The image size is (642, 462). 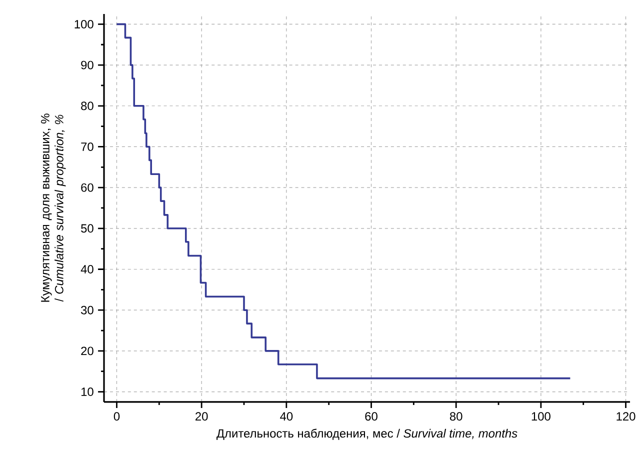 What do you see at coordinates (53, 208) in the screenshot?
I see `y-axis-title: Кумулятивная доля выживших, % / Cumulative survival proportion, %` at bounding box center [53, 208].